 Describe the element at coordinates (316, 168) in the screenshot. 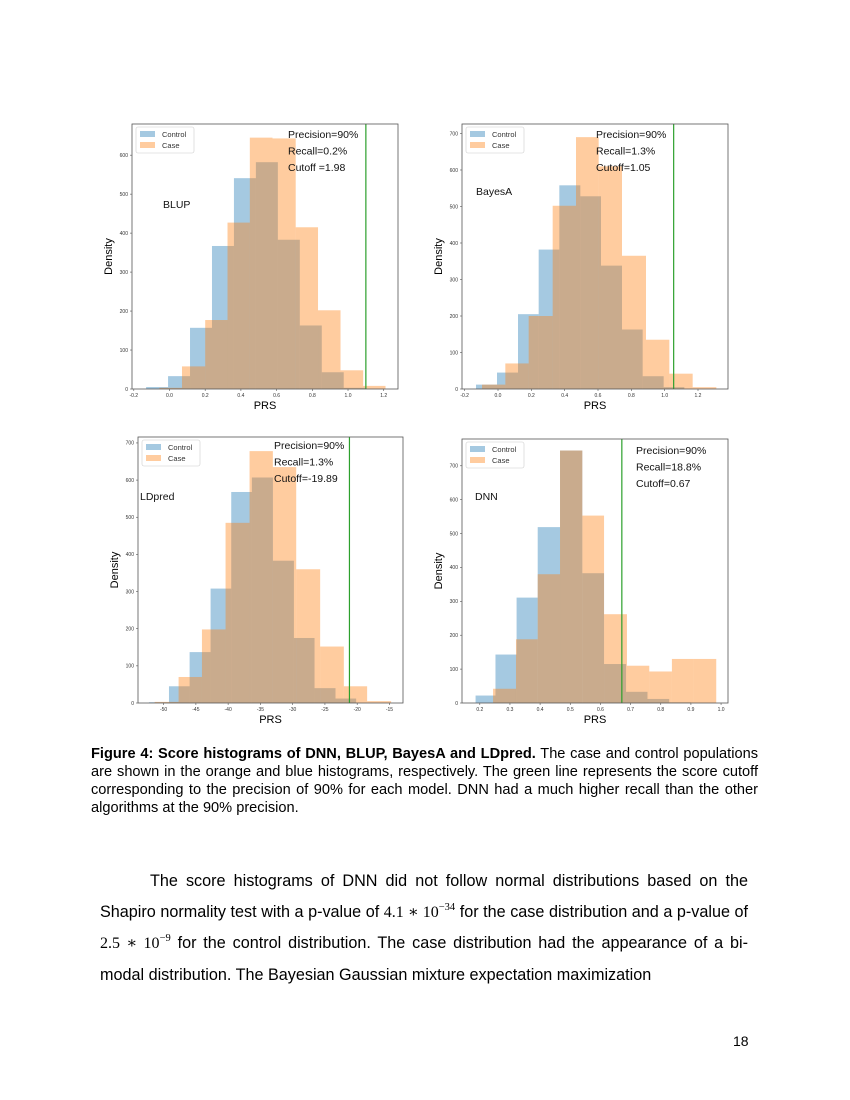

I see `annotation-text: Cutoff =1.98` at that location.